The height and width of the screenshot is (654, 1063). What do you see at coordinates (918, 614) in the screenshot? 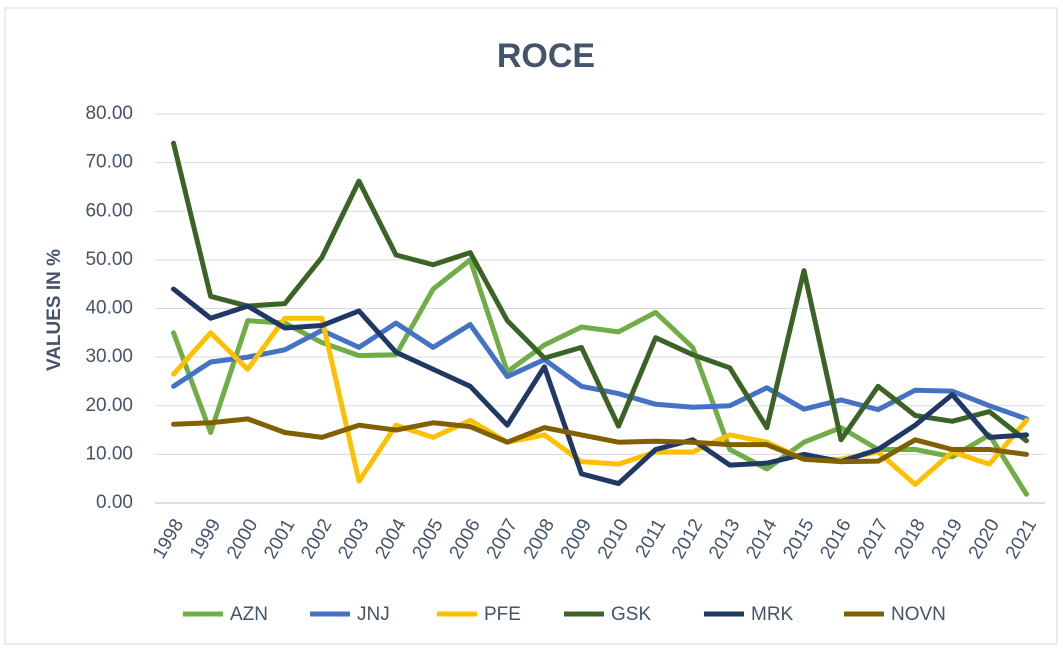
I see `legend-label: NOVN` at bounding box center [918, 614].